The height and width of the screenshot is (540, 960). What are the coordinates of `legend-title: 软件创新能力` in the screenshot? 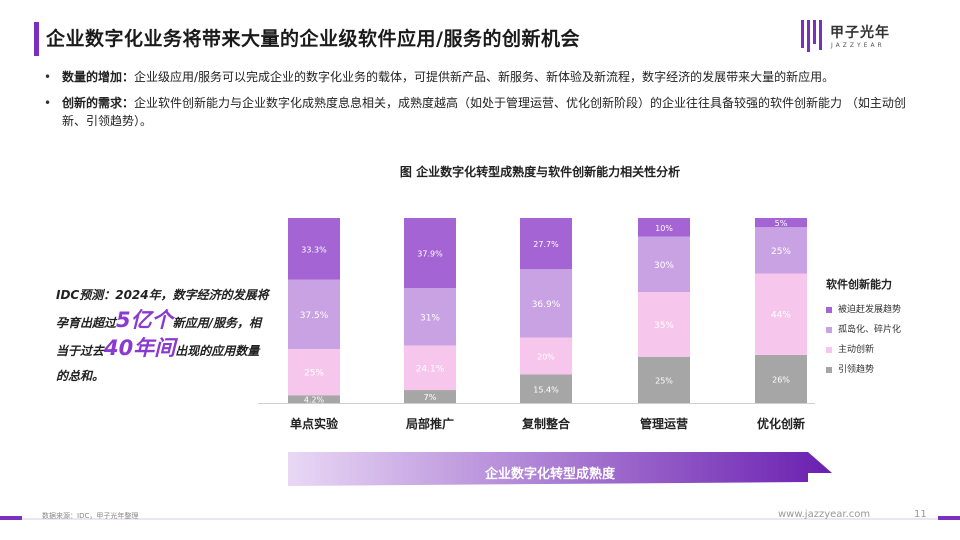 It's located at (859, 284).